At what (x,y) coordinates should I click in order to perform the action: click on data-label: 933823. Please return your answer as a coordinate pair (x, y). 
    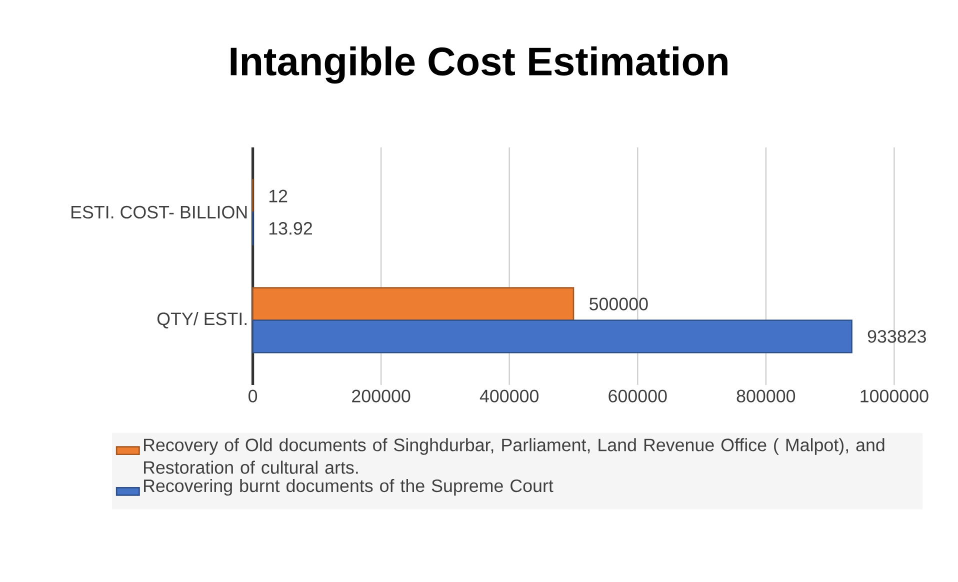
    Looking at the image, I should click on (897, 336).